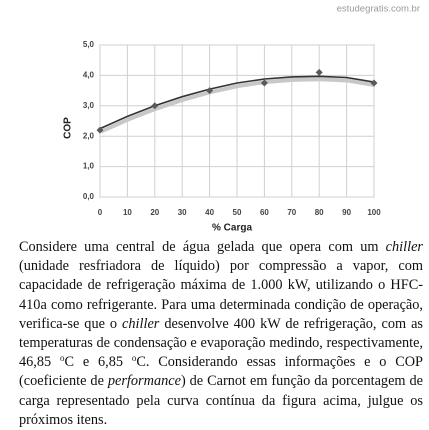 The height and width of the screenshot is (430, 429). I want to click on y-tick-label: 3,0, so click(89, 105).